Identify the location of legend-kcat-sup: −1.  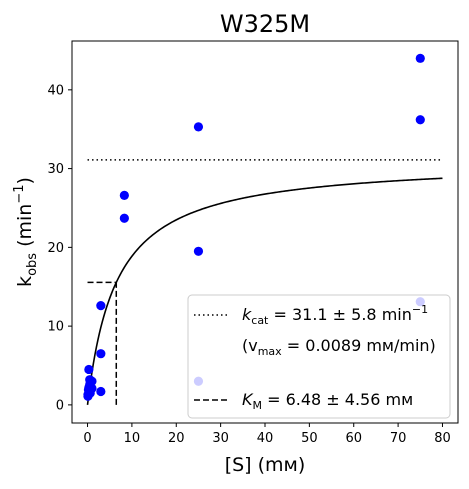
(420, 309).